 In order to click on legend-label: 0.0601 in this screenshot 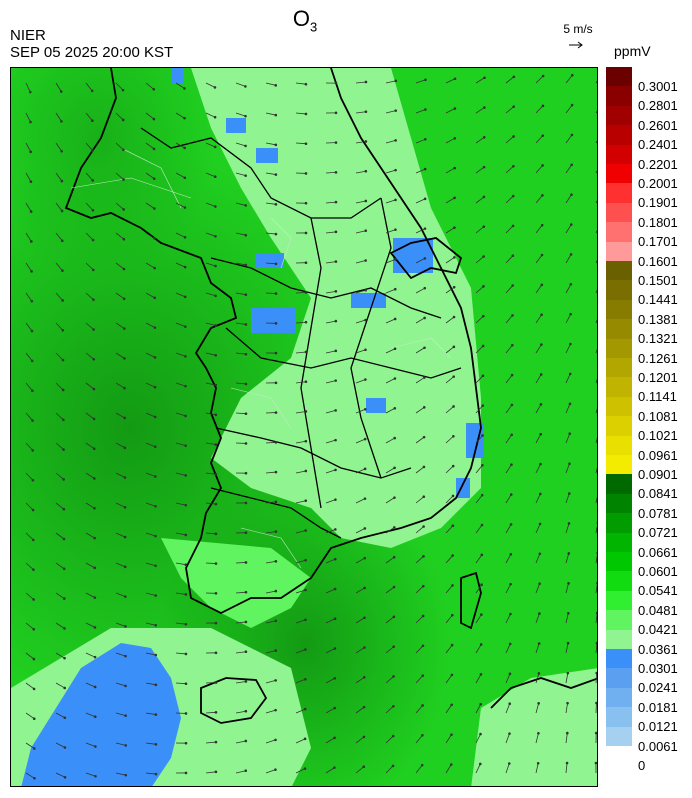, I will do `click(658, 571)`.